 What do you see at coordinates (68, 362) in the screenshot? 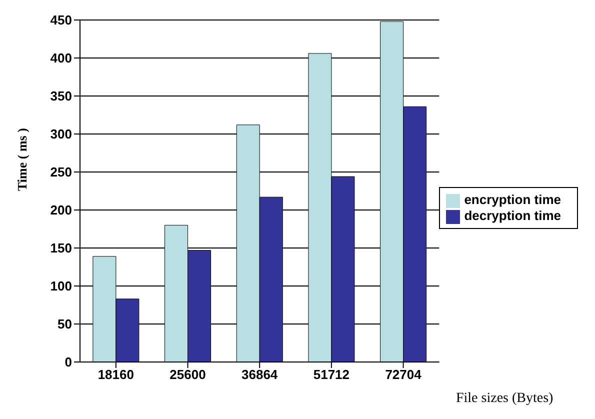
I see `y-tick-label: 0` at bounding box center [68, 362].